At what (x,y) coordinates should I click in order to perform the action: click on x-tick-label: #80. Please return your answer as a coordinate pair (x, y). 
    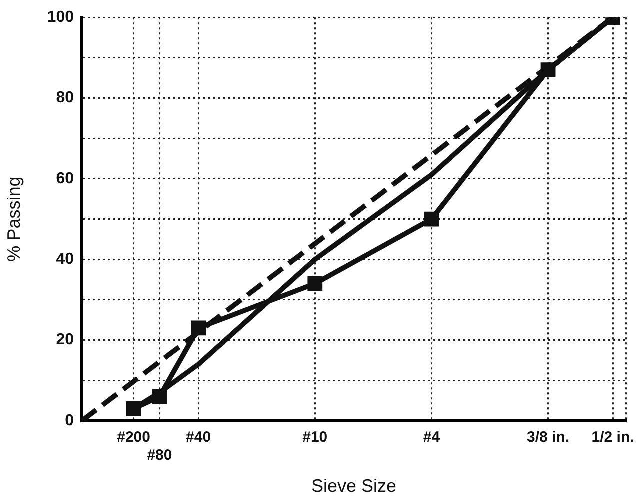
    Looking at the image, I should click on (159, 455).